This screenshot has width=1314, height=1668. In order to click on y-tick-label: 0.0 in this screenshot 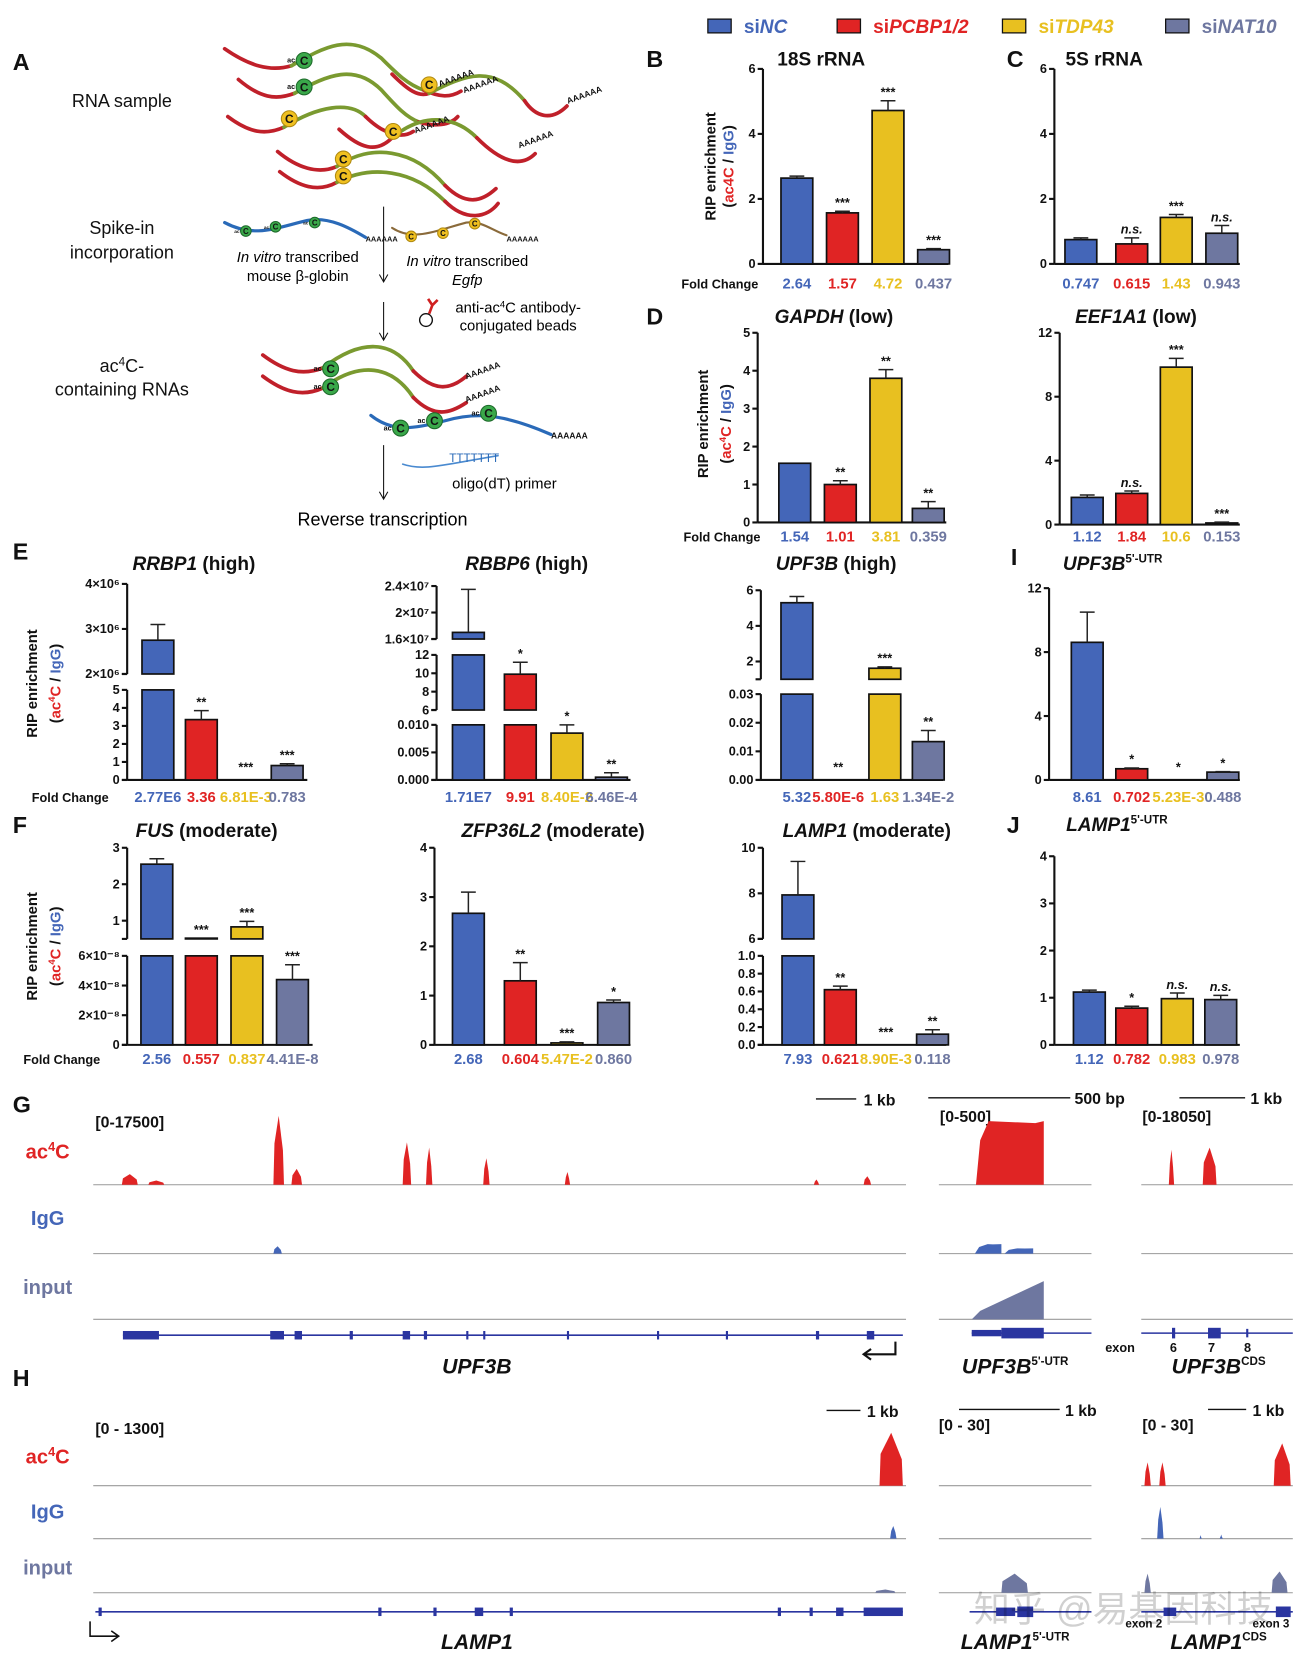, I will do `click(747, 1044)`.